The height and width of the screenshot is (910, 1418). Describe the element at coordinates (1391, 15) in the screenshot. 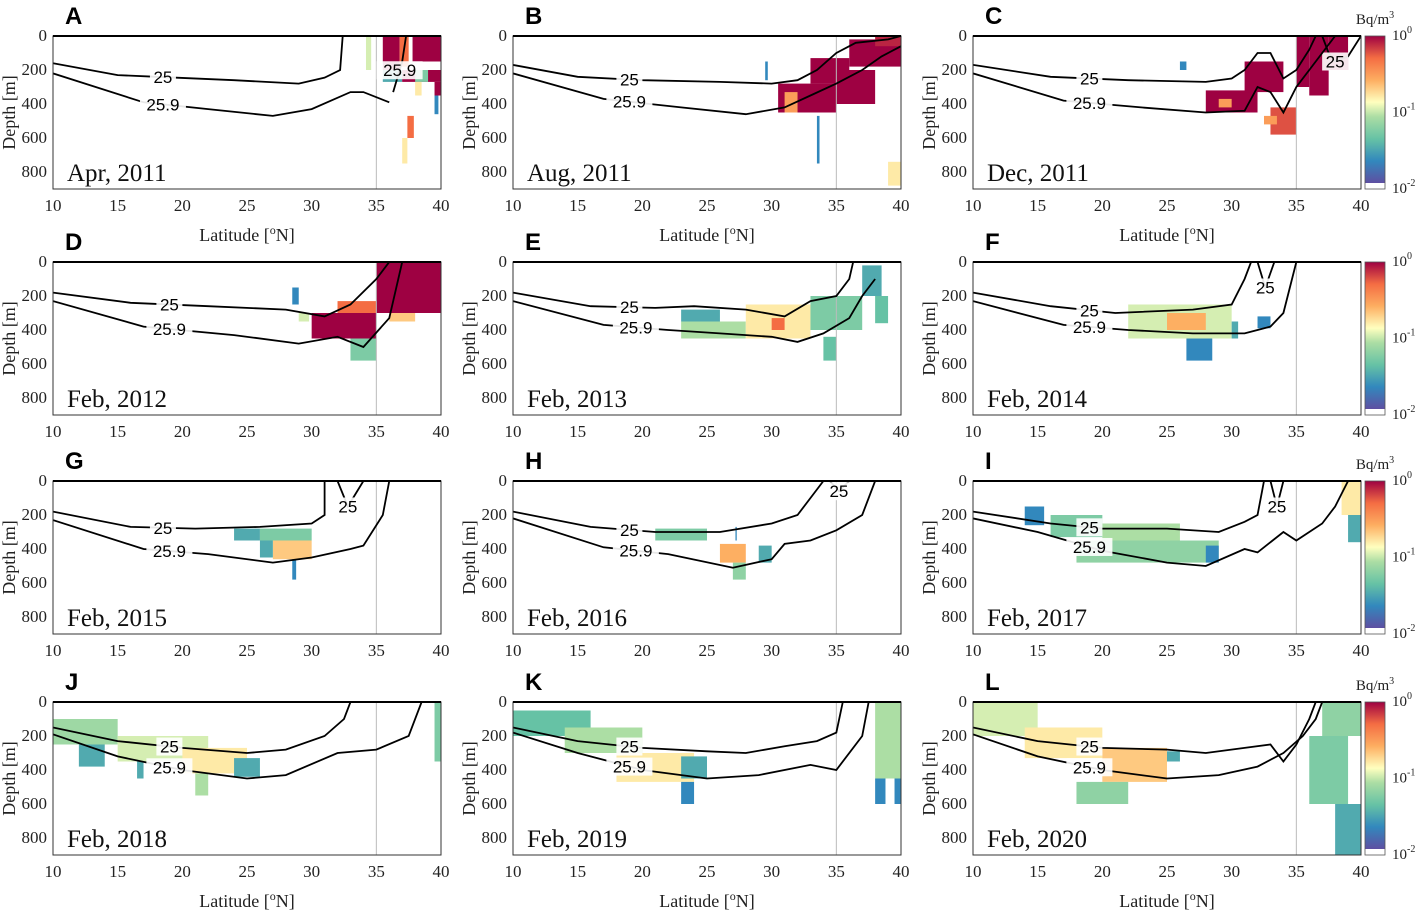

I see `unit-sup: 3` at that location.